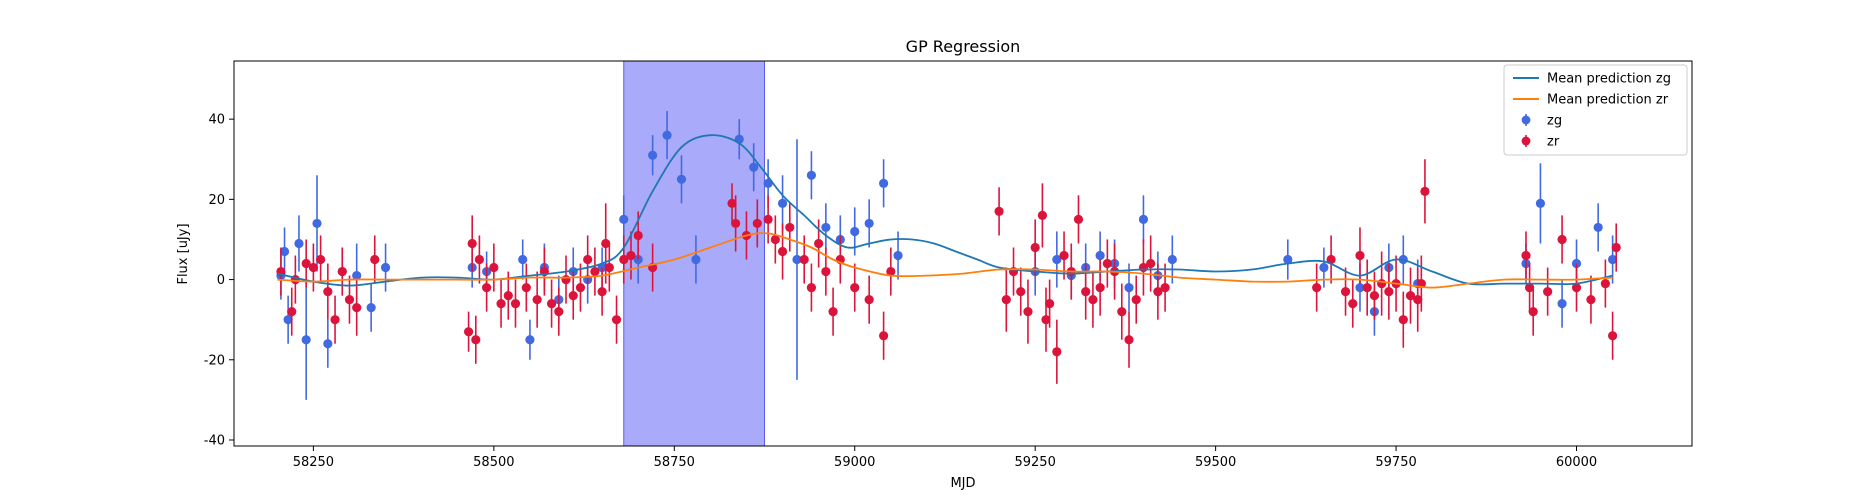 This screenshot has height=504, width=1875. I want to click on x-tick-label: 59250, so click(1034, 462).